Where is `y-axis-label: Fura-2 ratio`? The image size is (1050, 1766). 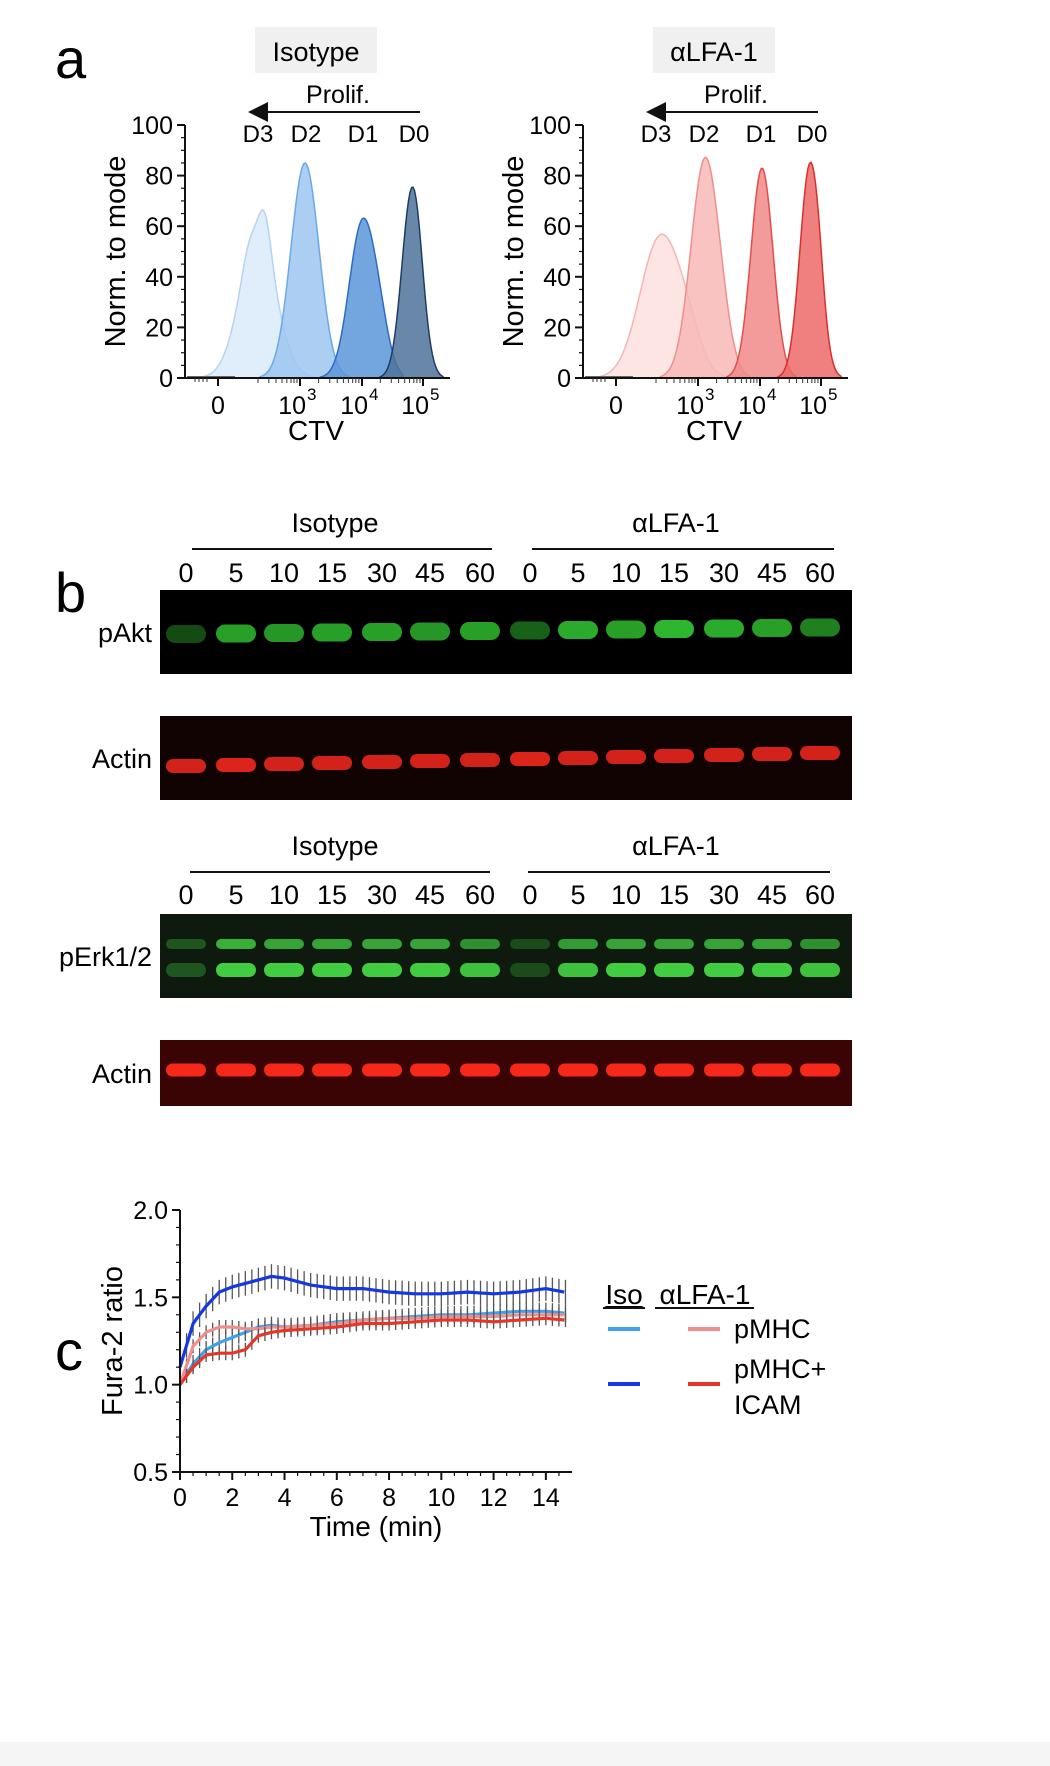 y-axis-label: Fura-2 ratio is located at coordinates (113, 1341).